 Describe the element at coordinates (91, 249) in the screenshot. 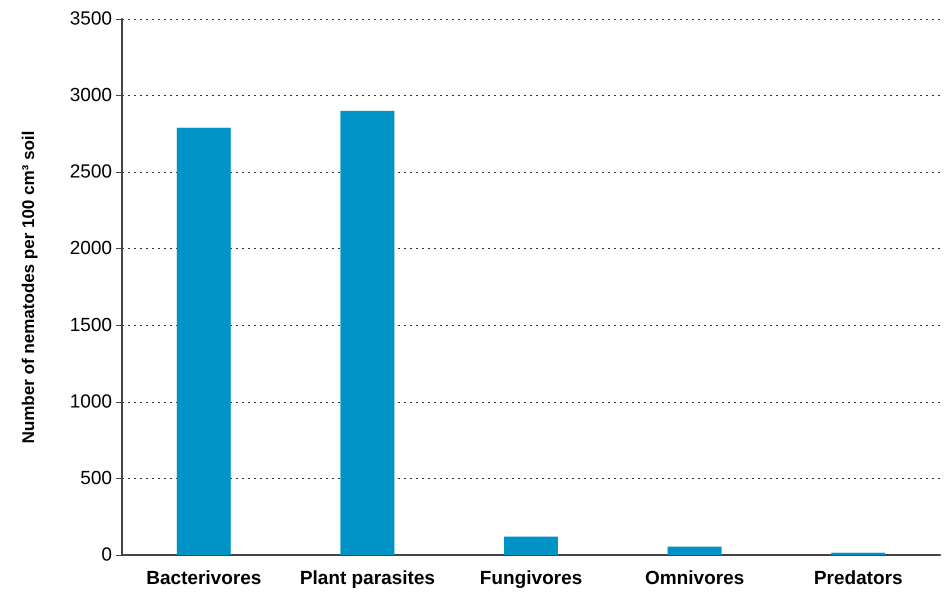

I see `y-tick-label: 2000` at that location.